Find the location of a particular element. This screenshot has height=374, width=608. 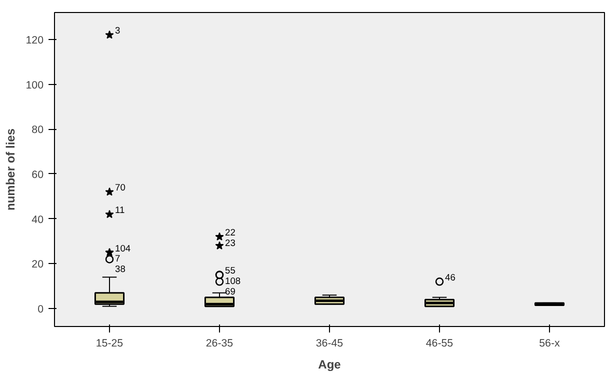

y-tick-label: 100 is located at coordinates (35, 85).